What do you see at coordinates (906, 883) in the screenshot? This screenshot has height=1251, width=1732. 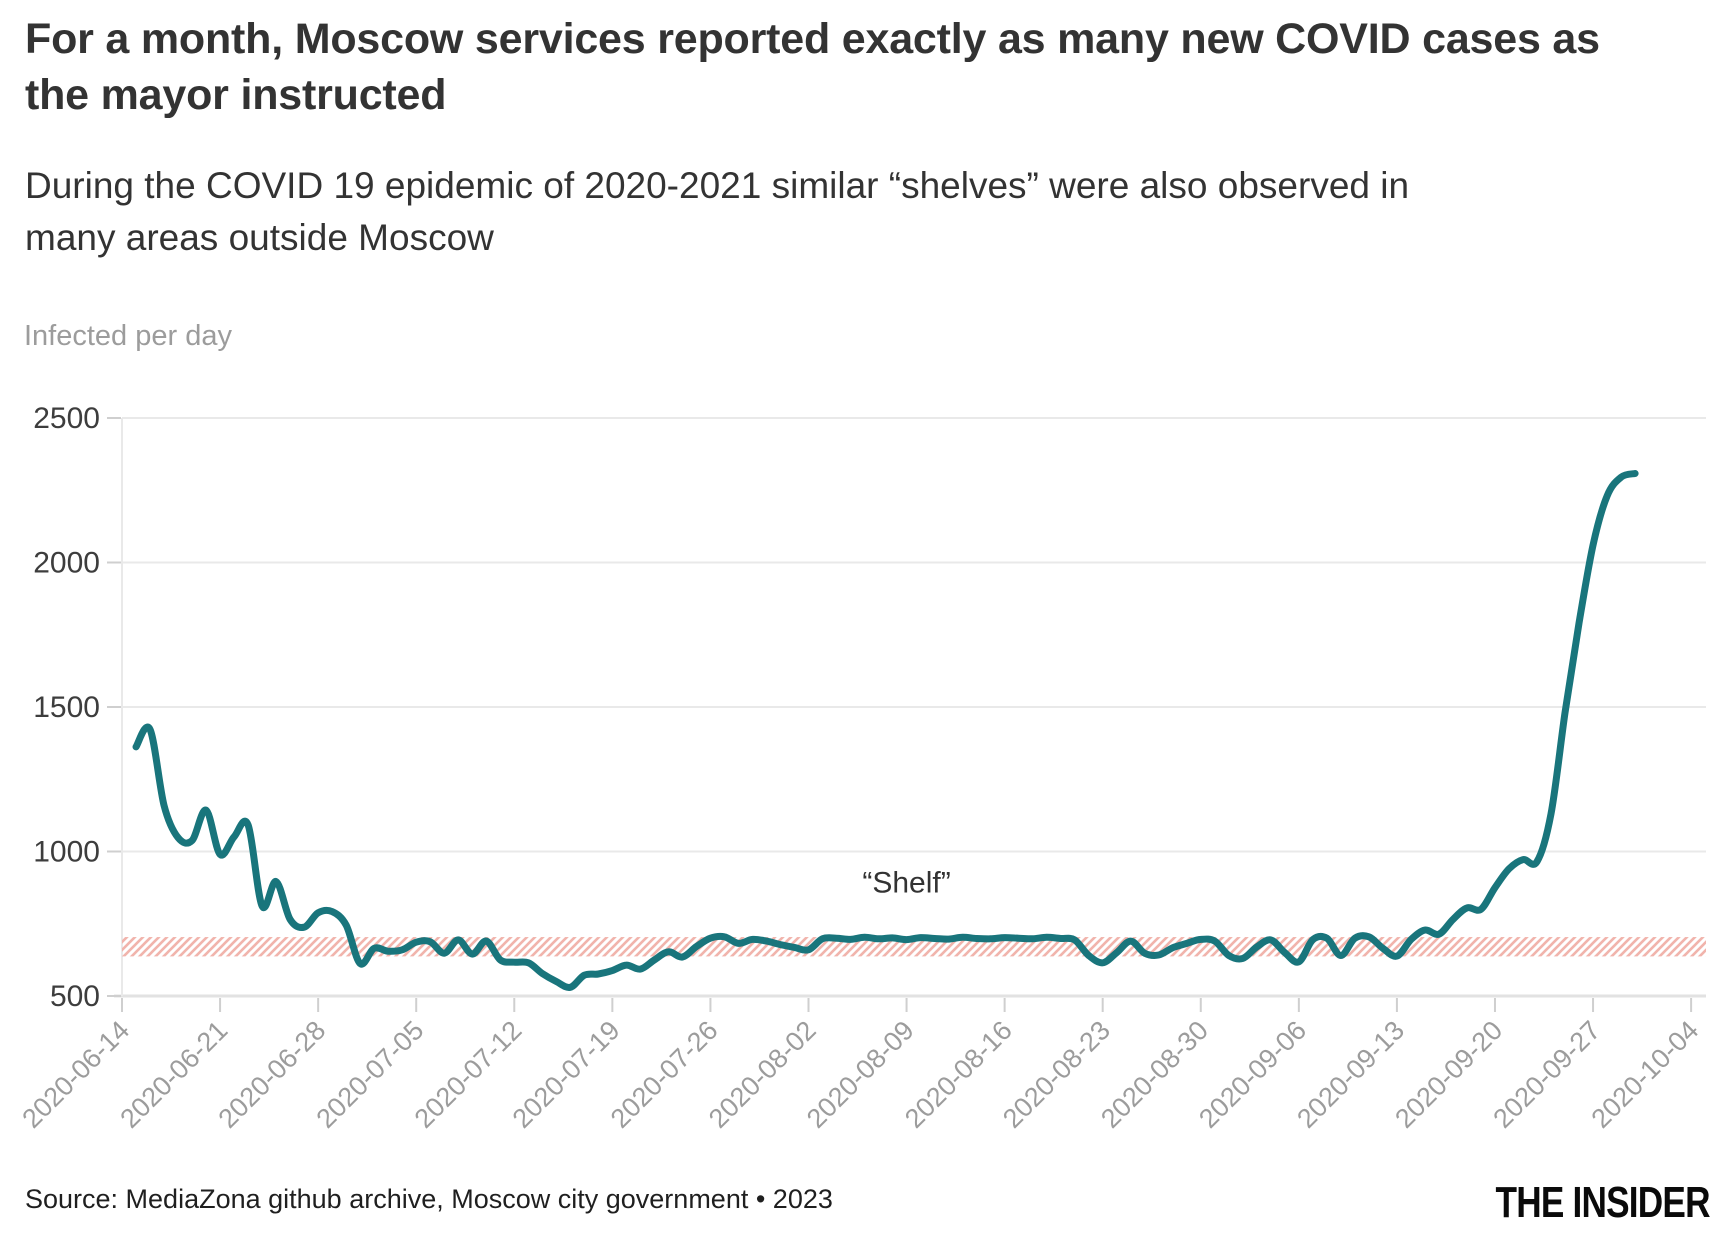 I see `shelf-annotation: “Shelf”` at bounding box center [906, 883].